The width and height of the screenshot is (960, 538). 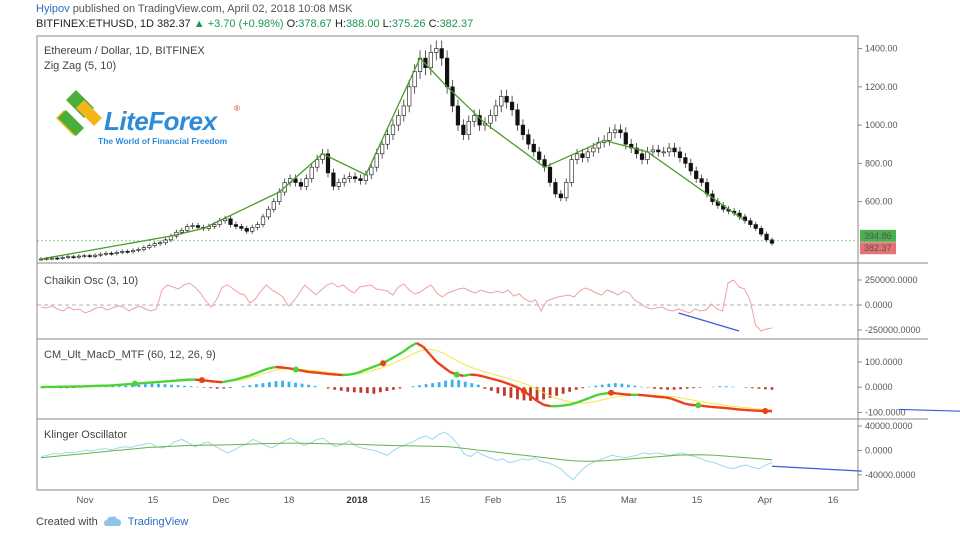 I want to click on x-date-label: Mar, so click(x=629, y=500).